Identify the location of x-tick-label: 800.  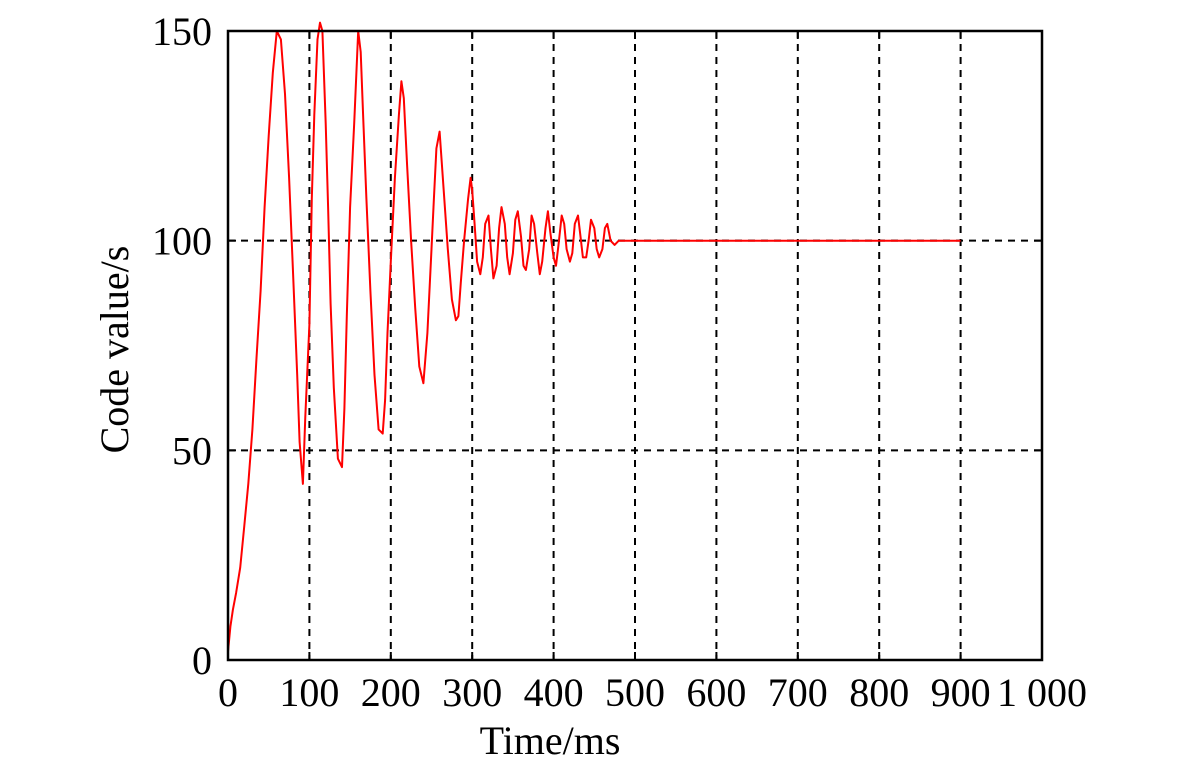
(879, 692).